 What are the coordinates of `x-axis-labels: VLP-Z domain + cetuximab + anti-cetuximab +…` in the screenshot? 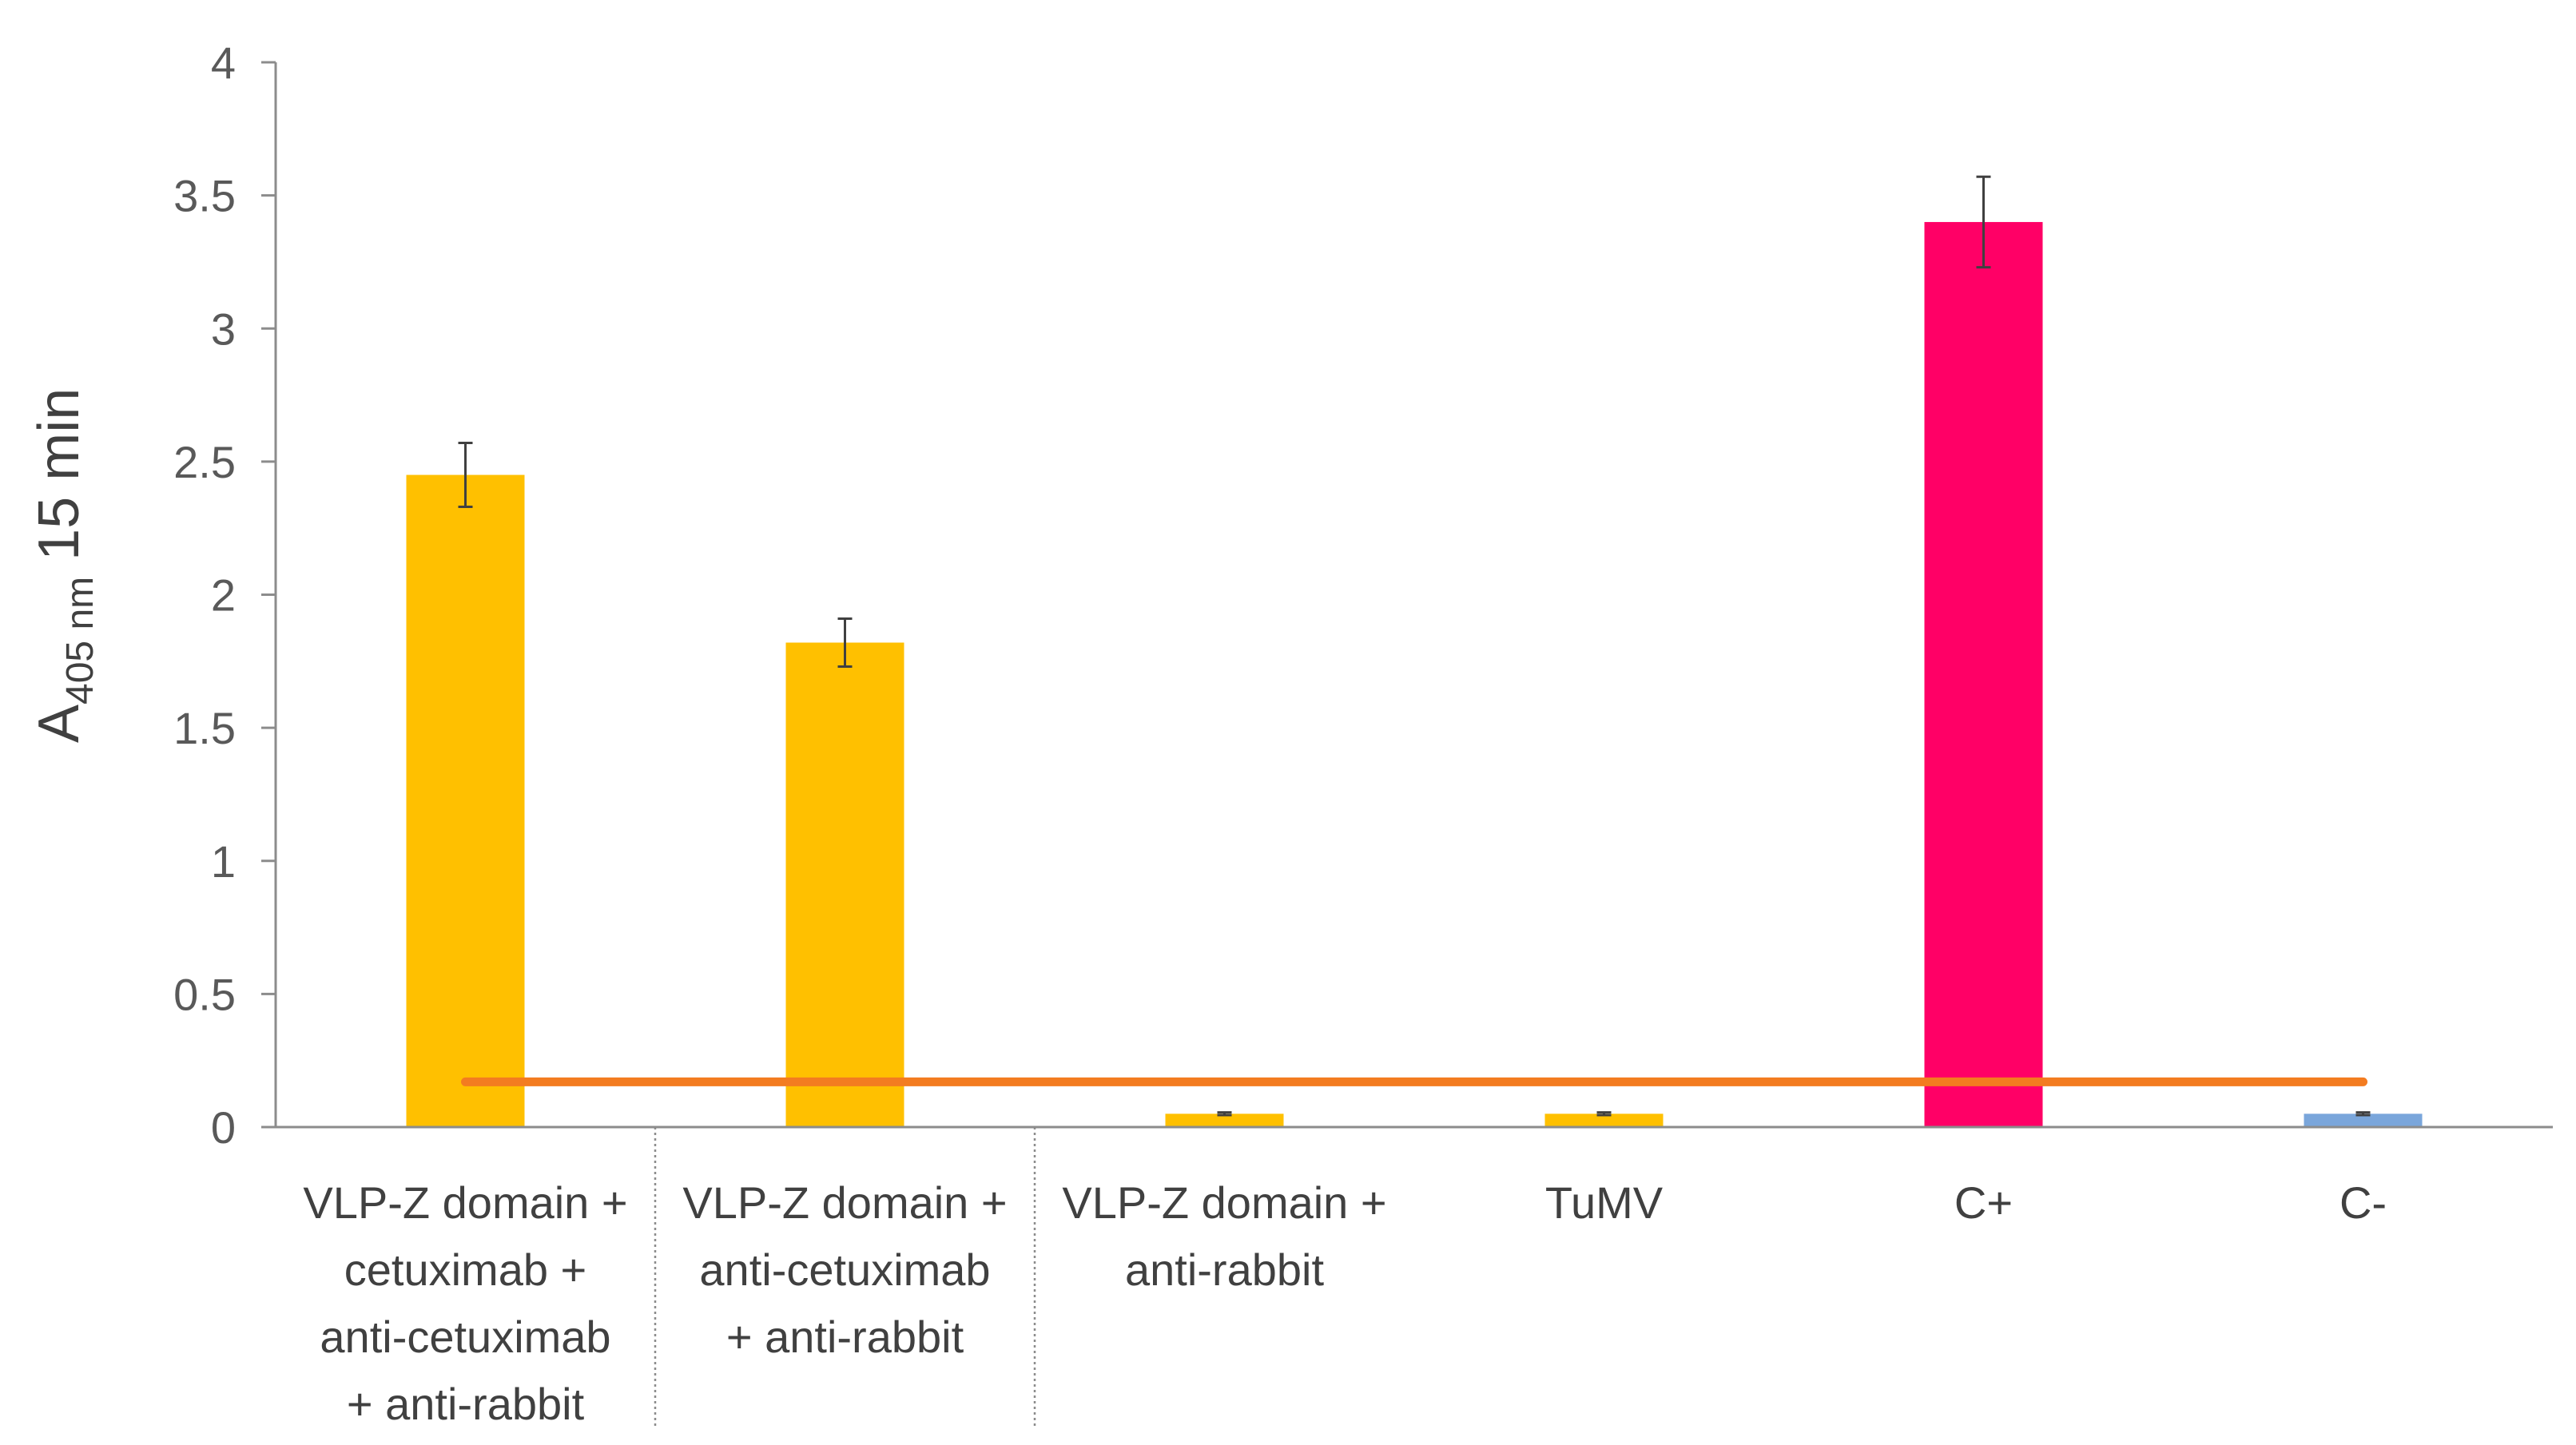 It's located at (1345, 1303).